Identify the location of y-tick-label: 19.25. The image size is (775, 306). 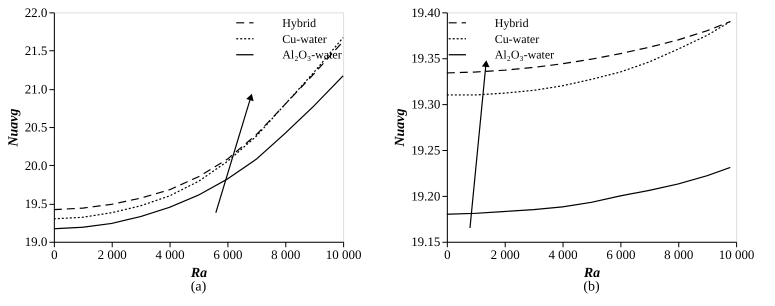
(425, 150).